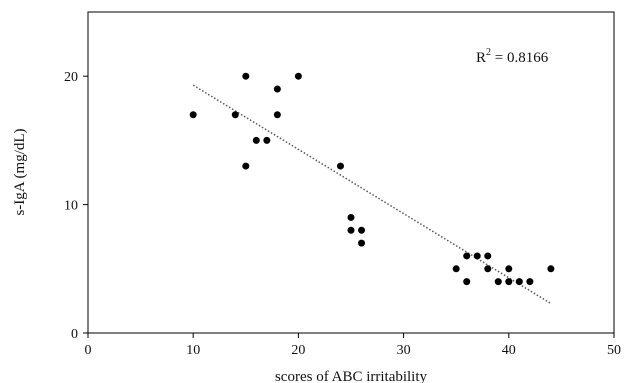  I want to click on x-tick-label: 40, so click(509, 350).